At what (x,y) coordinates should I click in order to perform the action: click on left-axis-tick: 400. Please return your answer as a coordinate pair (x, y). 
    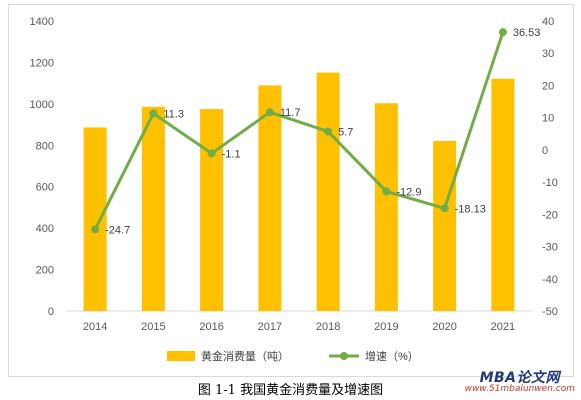
    Looking at the image, I should click on (45, 229).